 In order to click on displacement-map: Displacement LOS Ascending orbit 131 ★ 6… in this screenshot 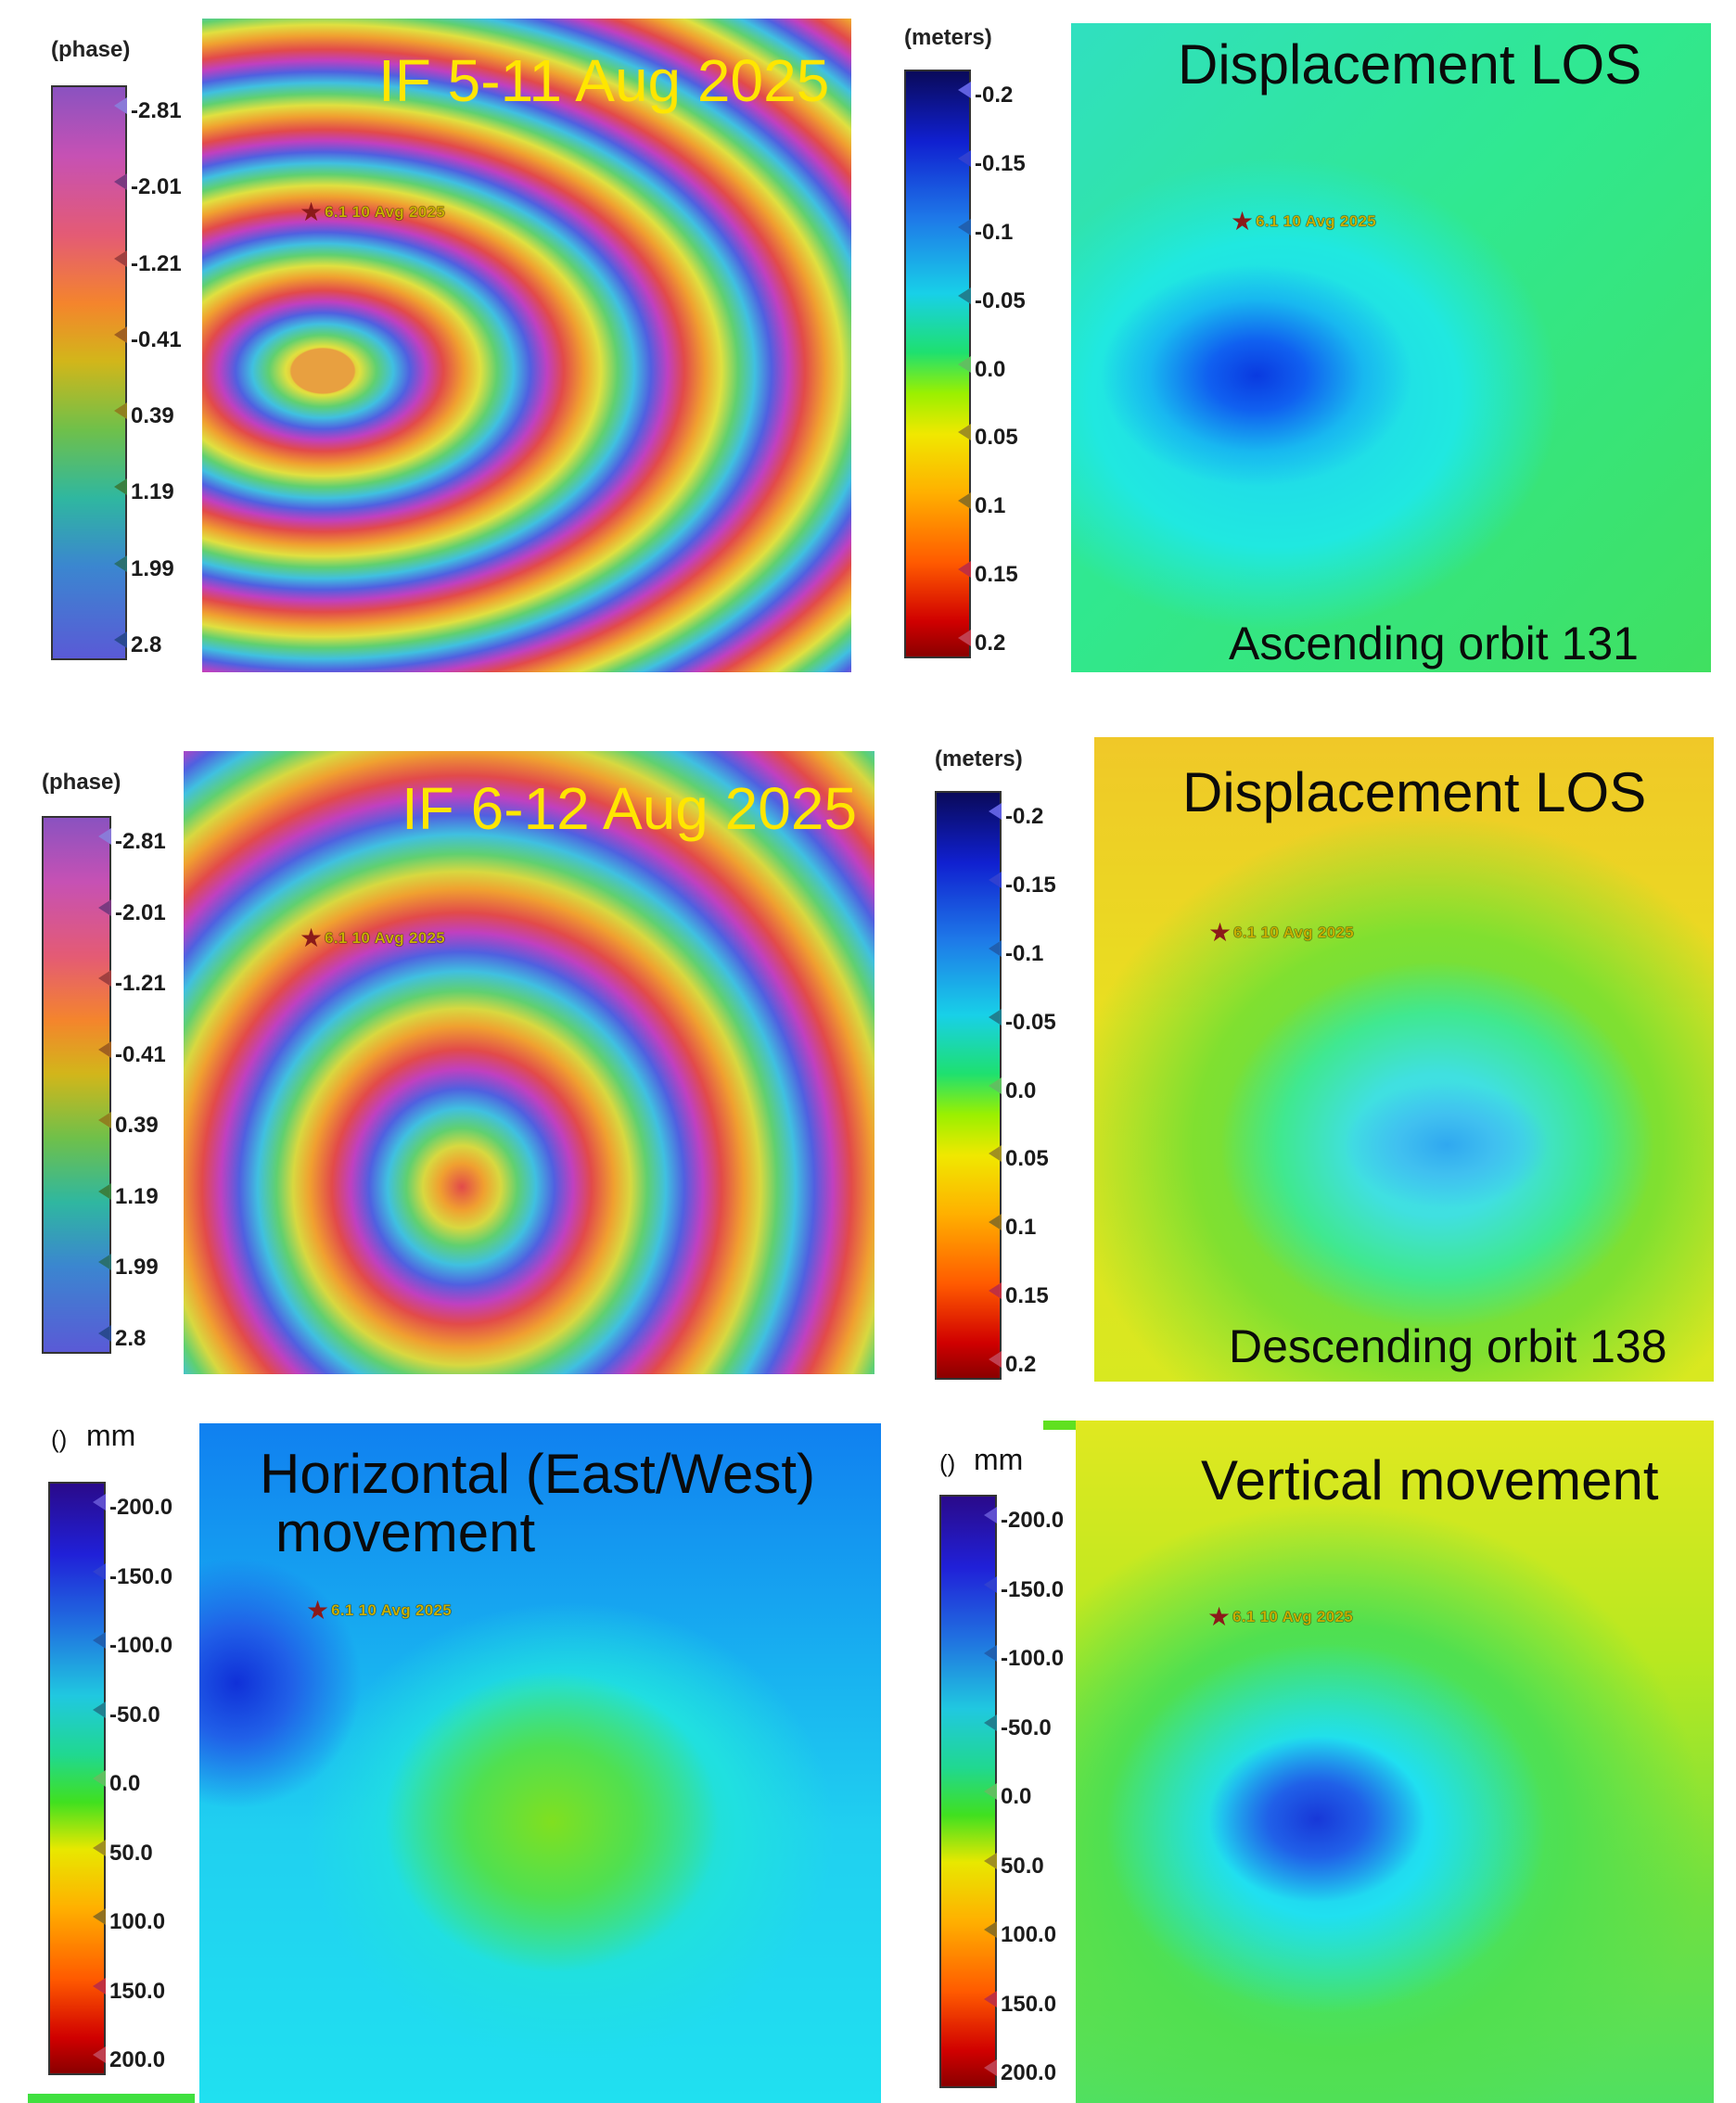, I will do `click(1391, 347)`.